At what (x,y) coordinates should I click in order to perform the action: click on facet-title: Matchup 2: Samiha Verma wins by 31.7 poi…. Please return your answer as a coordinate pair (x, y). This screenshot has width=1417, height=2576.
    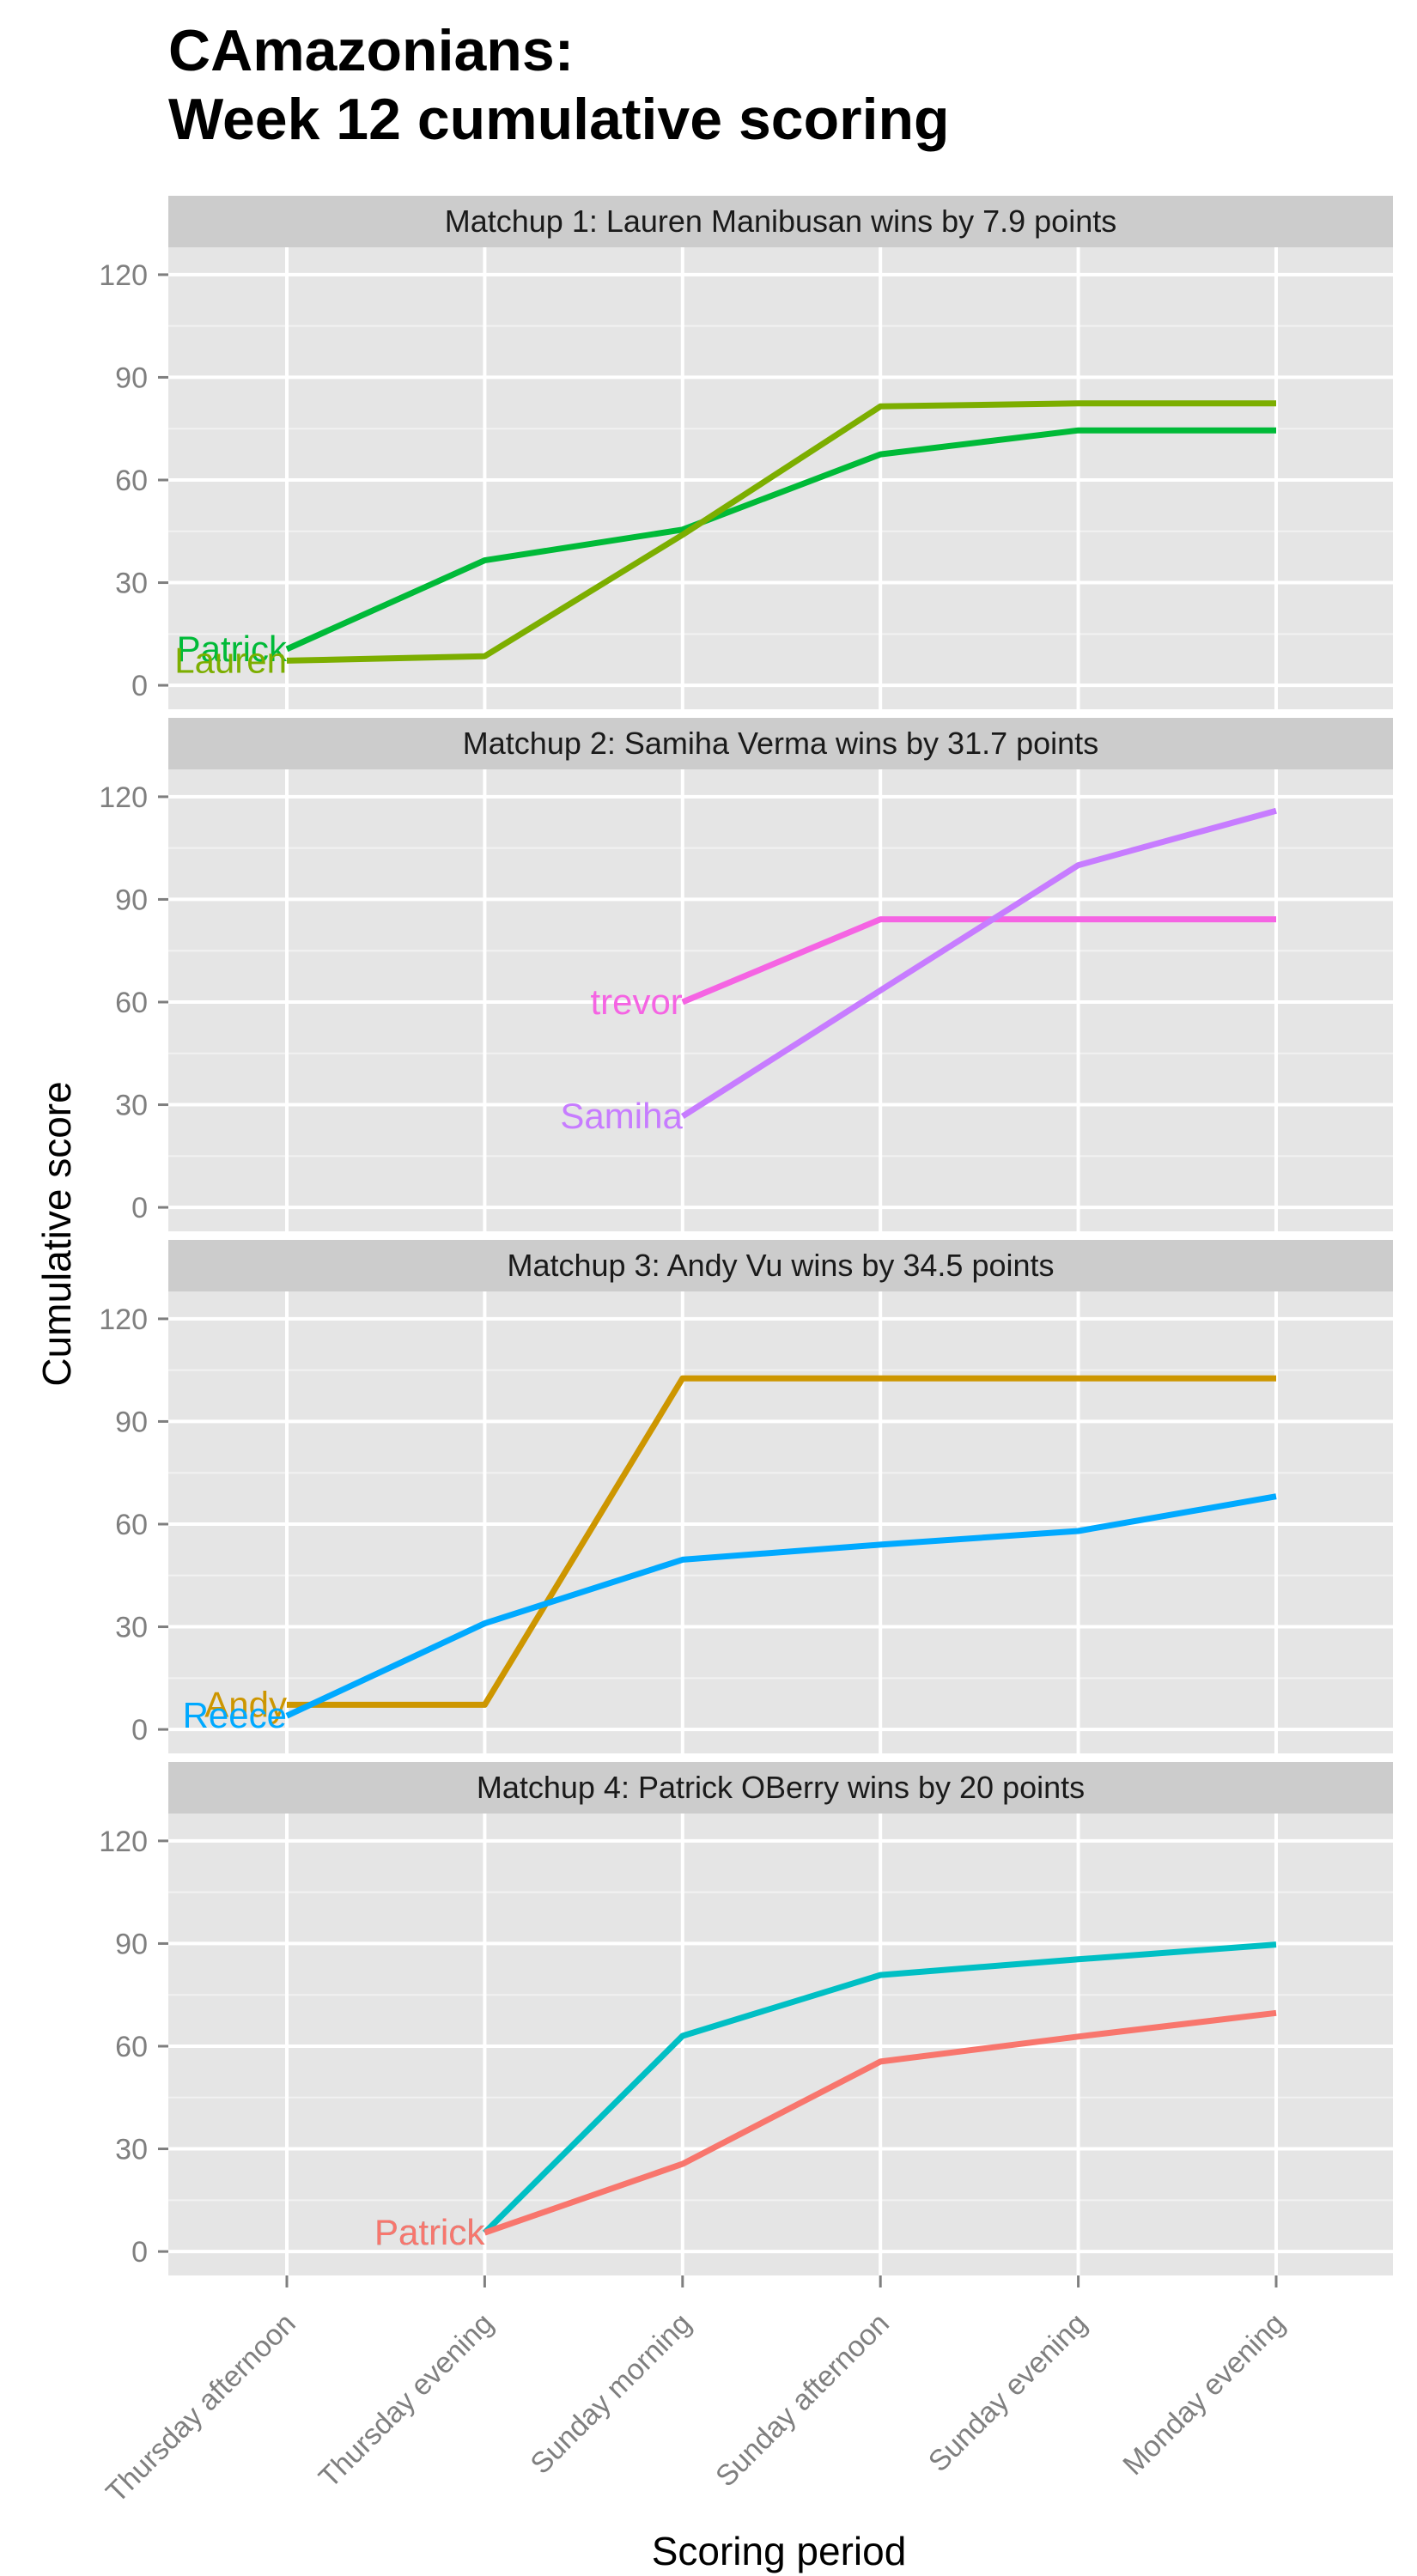
    Looking at the image, I should click on (780, 744).